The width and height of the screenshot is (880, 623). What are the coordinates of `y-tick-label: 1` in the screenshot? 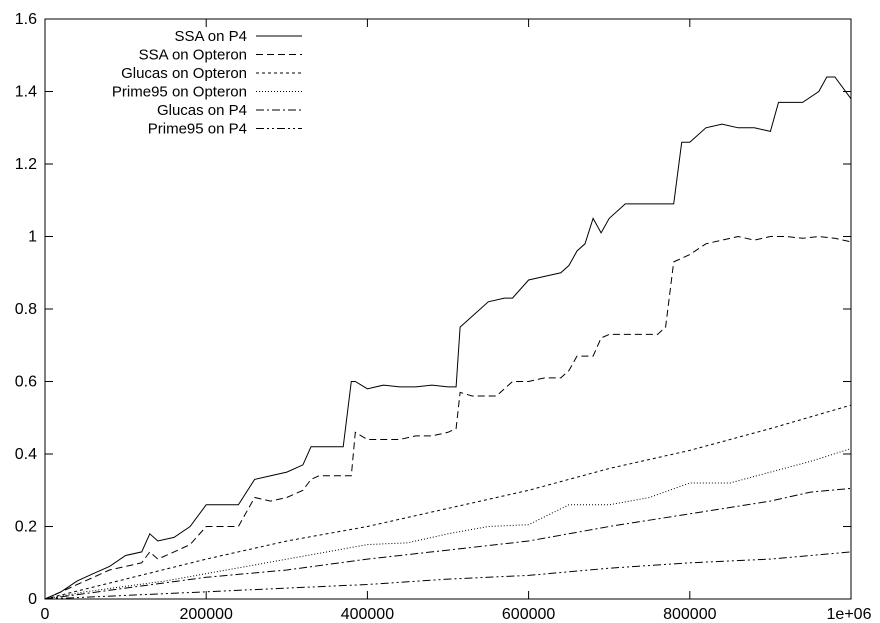 It's located at (32, 237).